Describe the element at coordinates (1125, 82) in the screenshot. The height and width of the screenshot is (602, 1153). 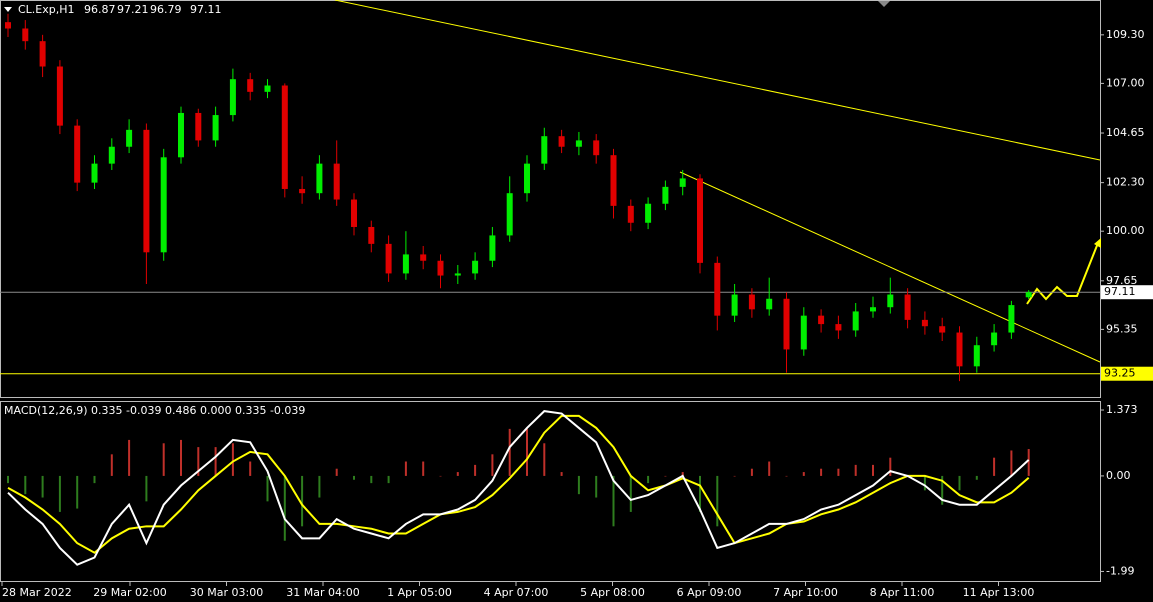
I see `y-tick-label: 107.00` at that location.